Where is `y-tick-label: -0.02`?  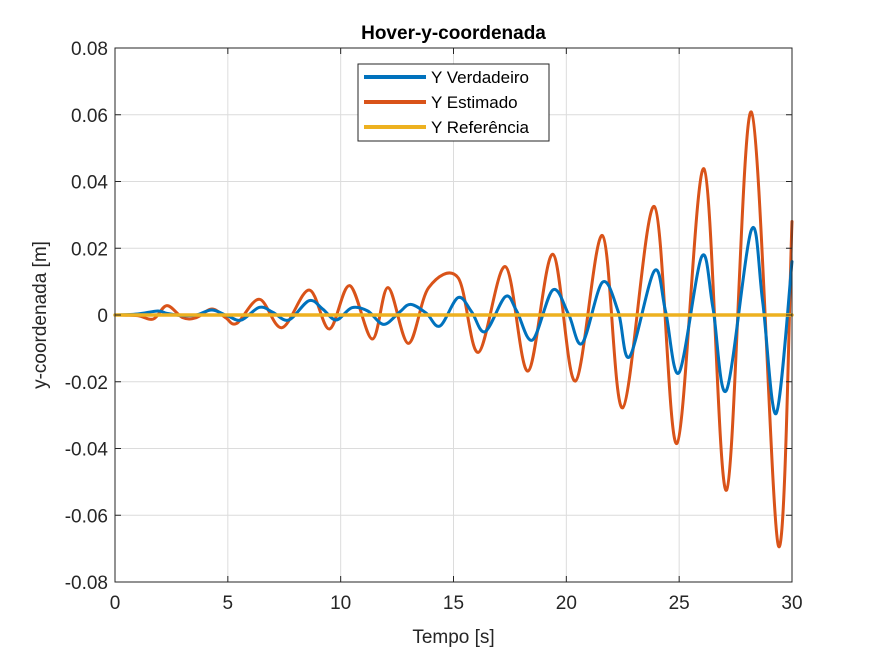
y-tick-label: -0.02 is located at coordinates (86, 383).